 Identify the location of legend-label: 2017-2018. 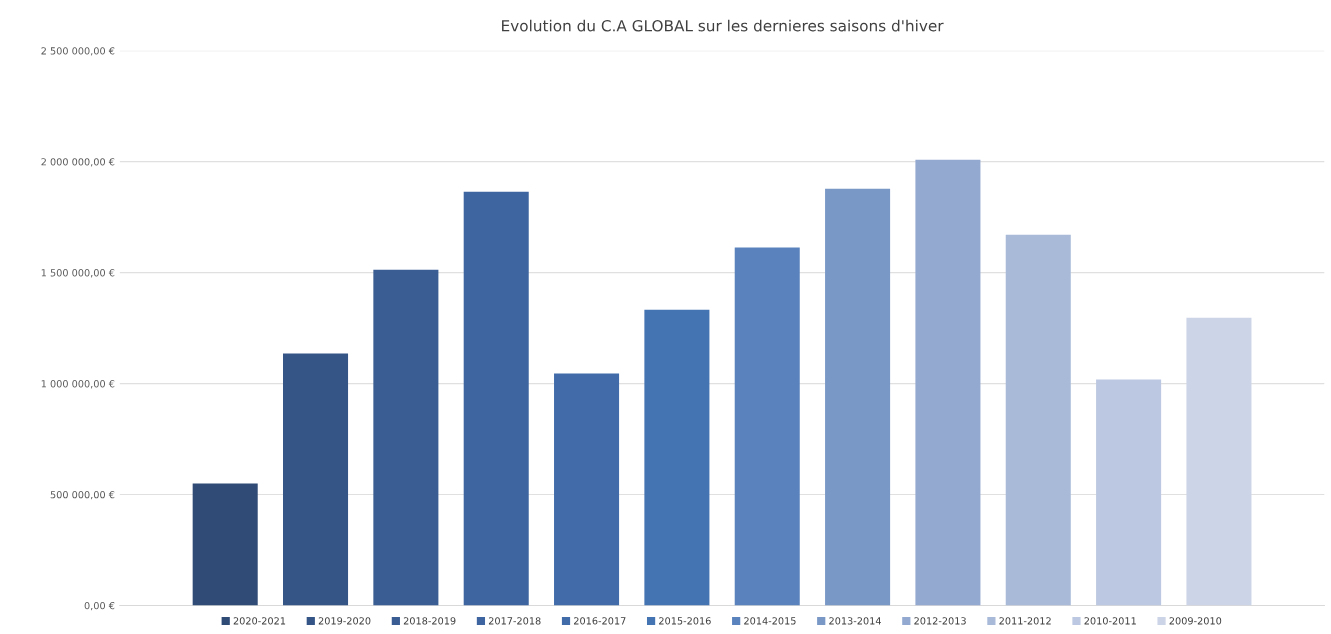
(514, 621).